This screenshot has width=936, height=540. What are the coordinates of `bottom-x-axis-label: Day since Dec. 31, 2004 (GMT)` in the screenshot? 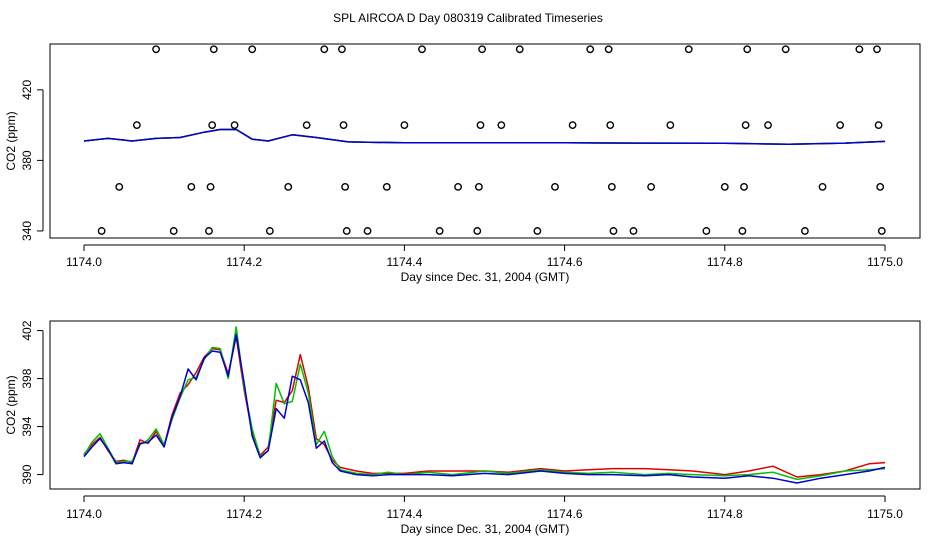 It's located at (485, 529).